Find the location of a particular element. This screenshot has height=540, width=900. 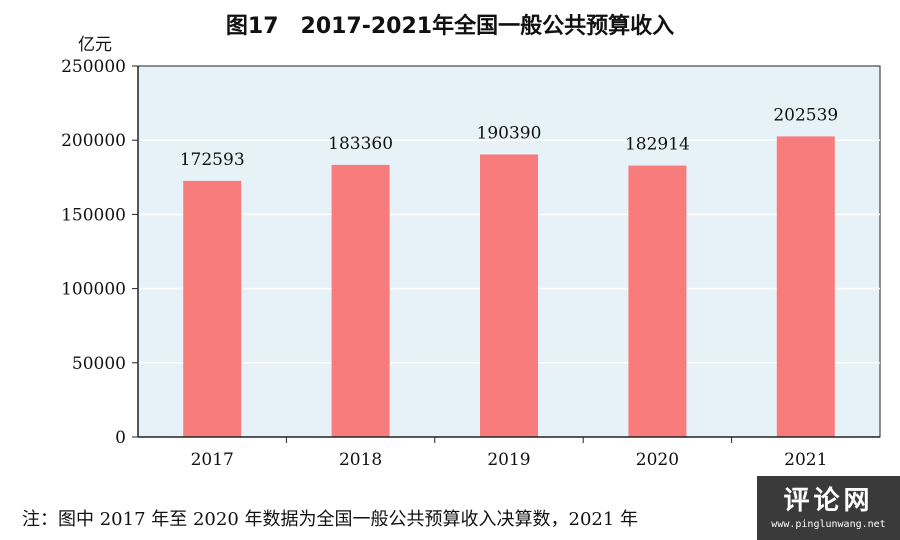

y-tick-label: 100000 is located at coordinates (93, 290).